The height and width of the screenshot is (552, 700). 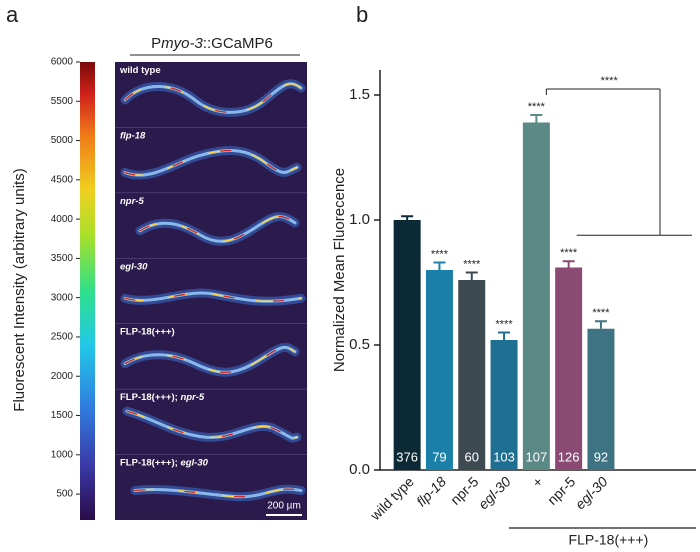 I want to click on colorbar, so click(x=87, y=291).